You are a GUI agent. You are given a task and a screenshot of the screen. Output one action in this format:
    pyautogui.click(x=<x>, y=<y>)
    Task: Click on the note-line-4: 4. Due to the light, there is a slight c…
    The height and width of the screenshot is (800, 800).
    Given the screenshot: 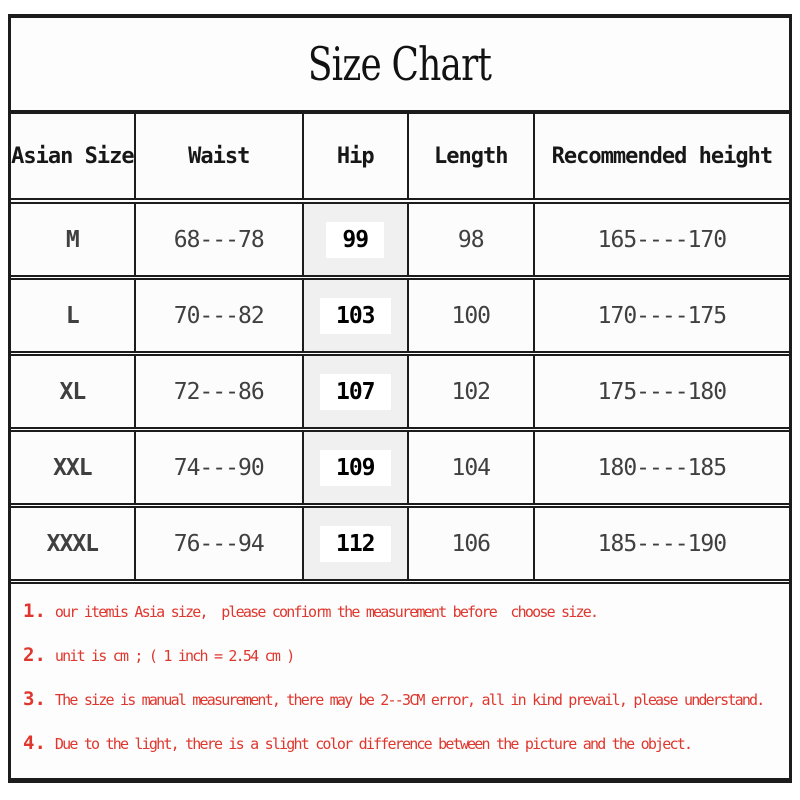 What is the action you would take?
    pyautogui.click(x=402, y=744)
    